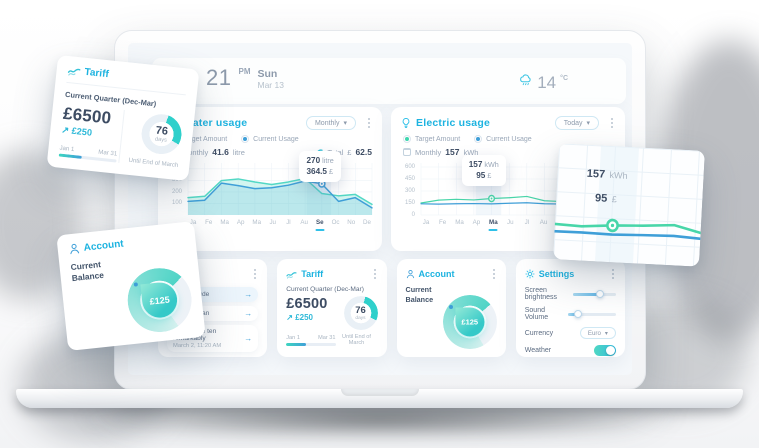 The image size is (759, 448). I want to click on messages-kebab-menu, so click(255, 274).